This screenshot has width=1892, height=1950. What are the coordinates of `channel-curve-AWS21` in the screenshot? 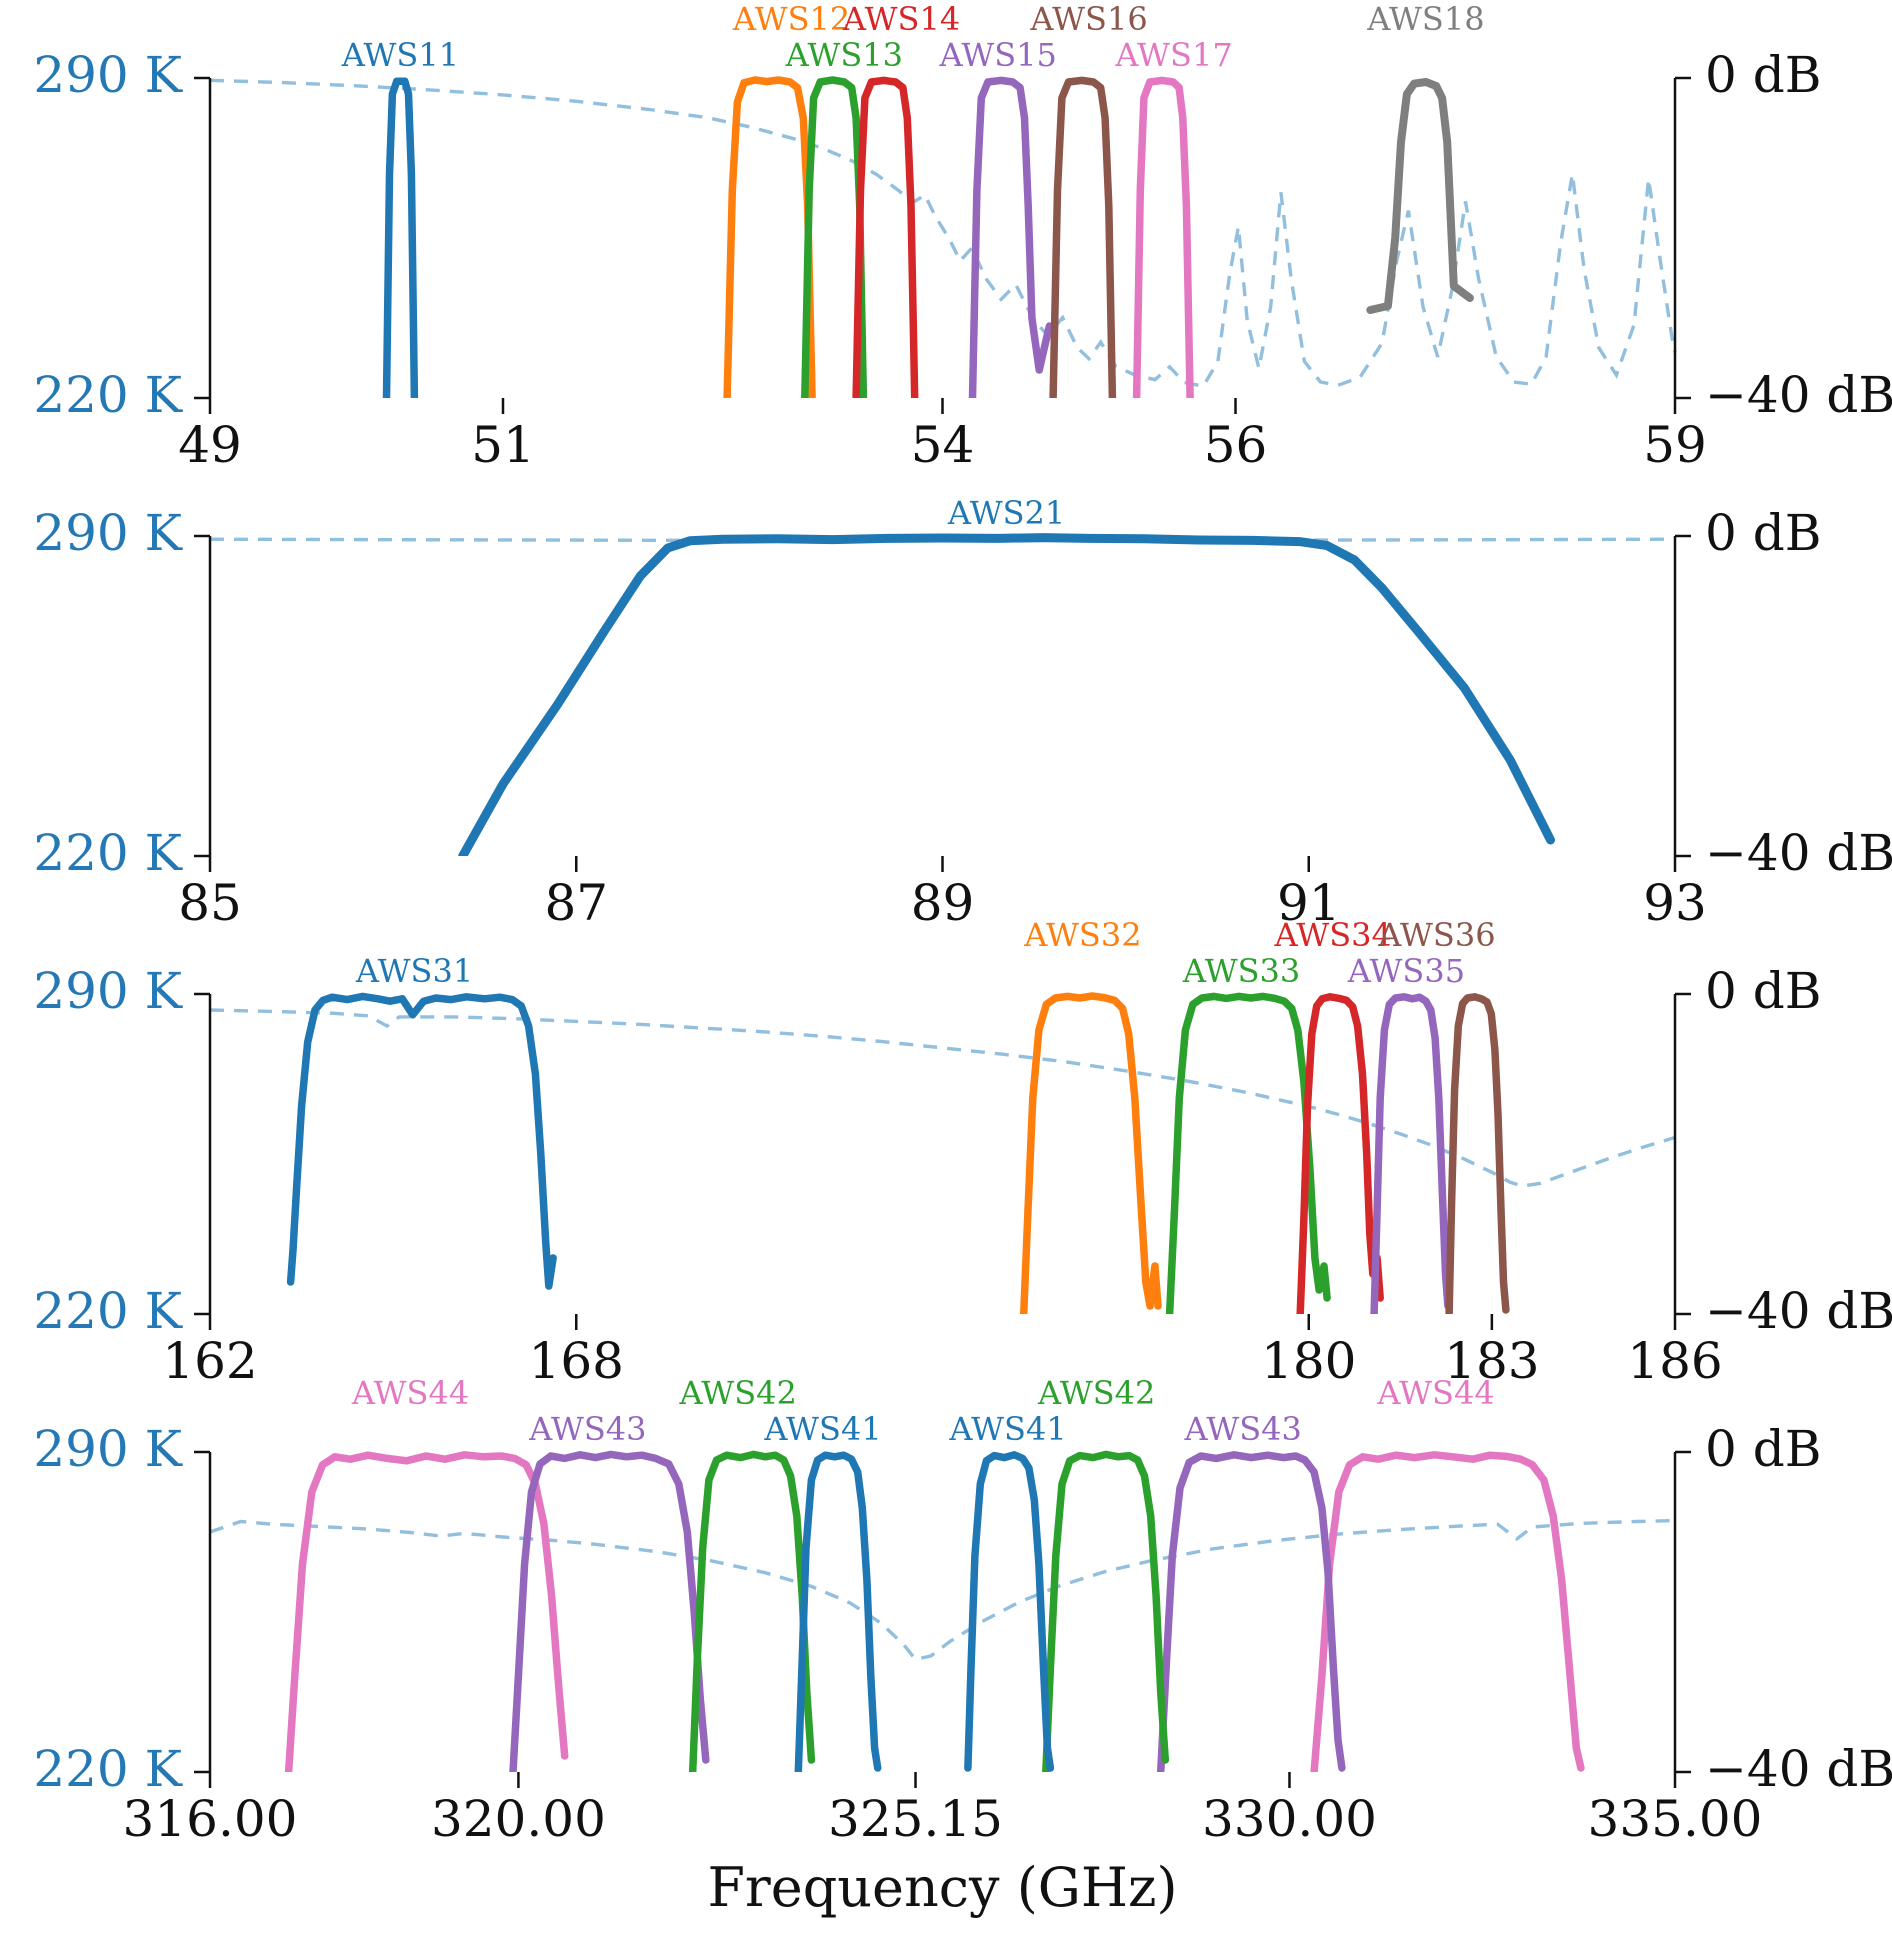 It's located at (1006, 694).